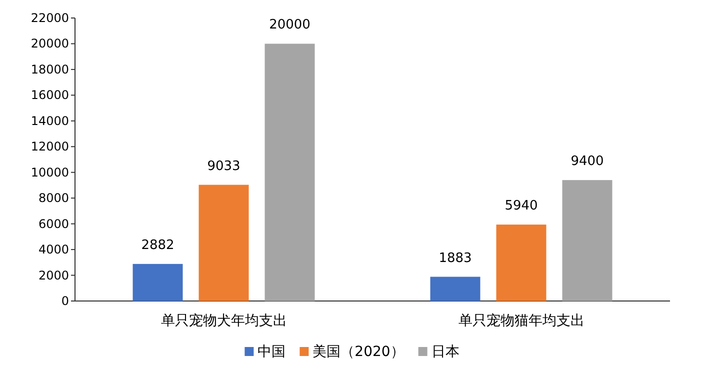  I want to click on y-tick-label: 18000, so click(49, 69).